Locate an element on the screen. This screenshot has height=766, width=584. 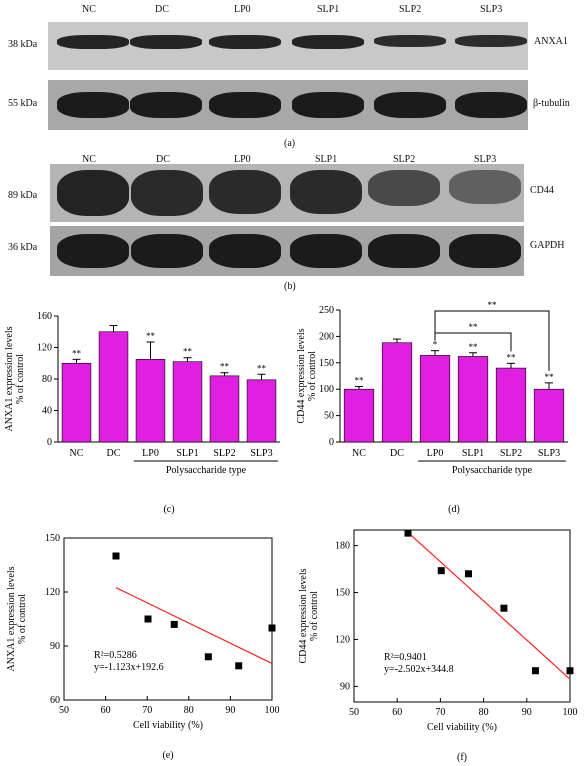
y-tick-label: 180 is located at coordinates (342, 546).